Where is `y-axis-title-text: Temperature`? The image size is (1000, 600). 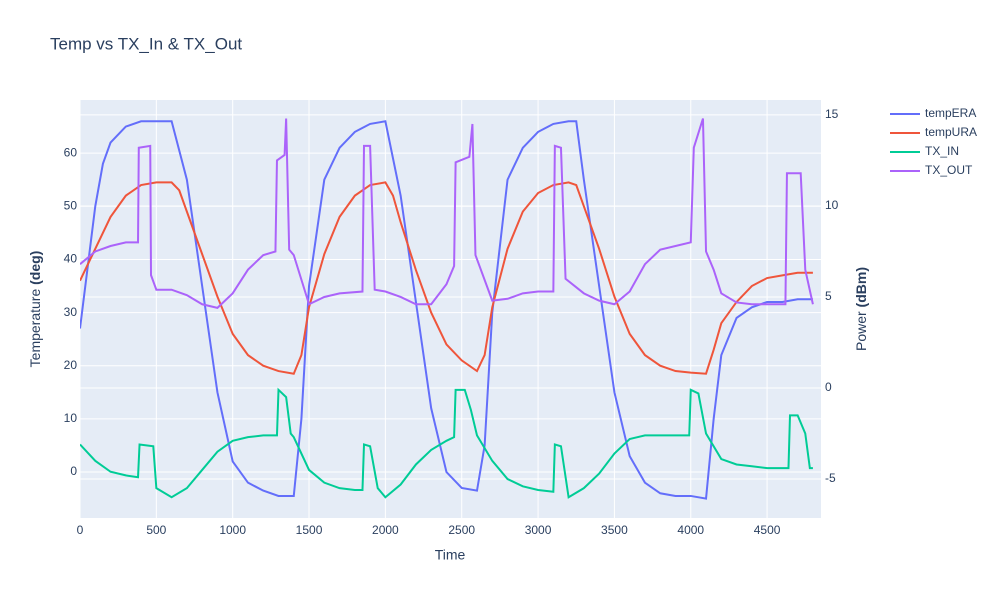
y-axis-title-text: Temperature is located at coordinates (35, 328).